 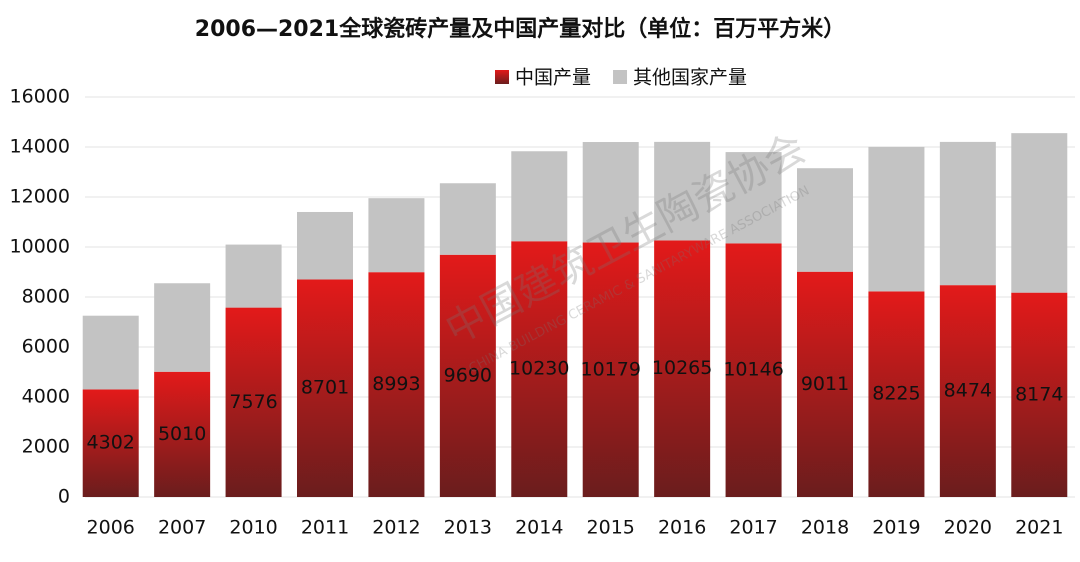 What do you see at coordinates (753, 528) in the screenshot?
I see `x-tick-label: 2017` at bounding box center [753, 528].